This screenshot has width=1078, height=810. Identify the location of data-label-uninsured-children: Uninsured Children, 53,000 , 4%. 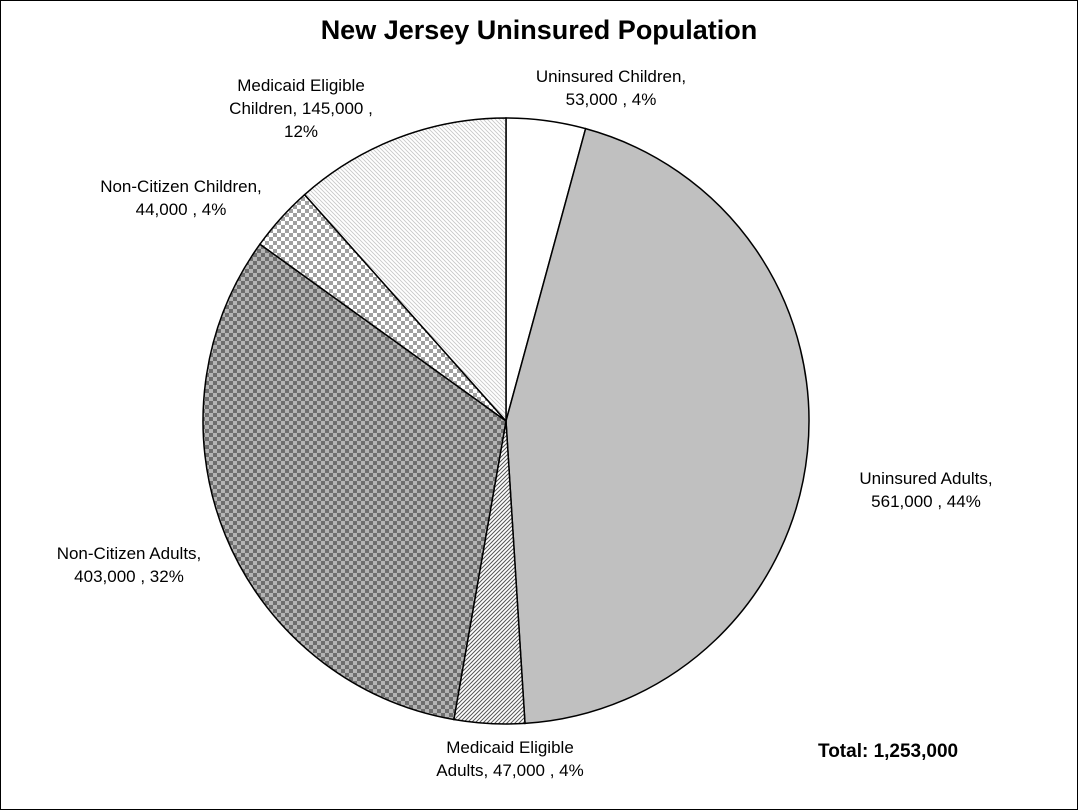
(611, 88).